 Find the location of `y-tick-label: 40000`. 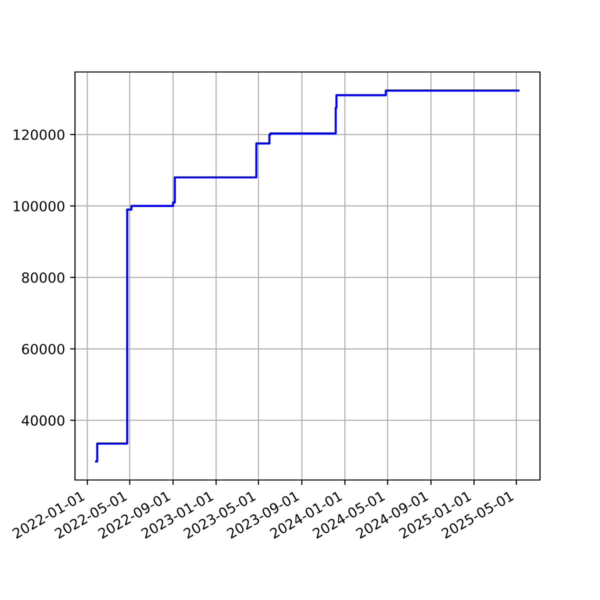

y-tick-label: 40000 is located at coordinates (43, 420).